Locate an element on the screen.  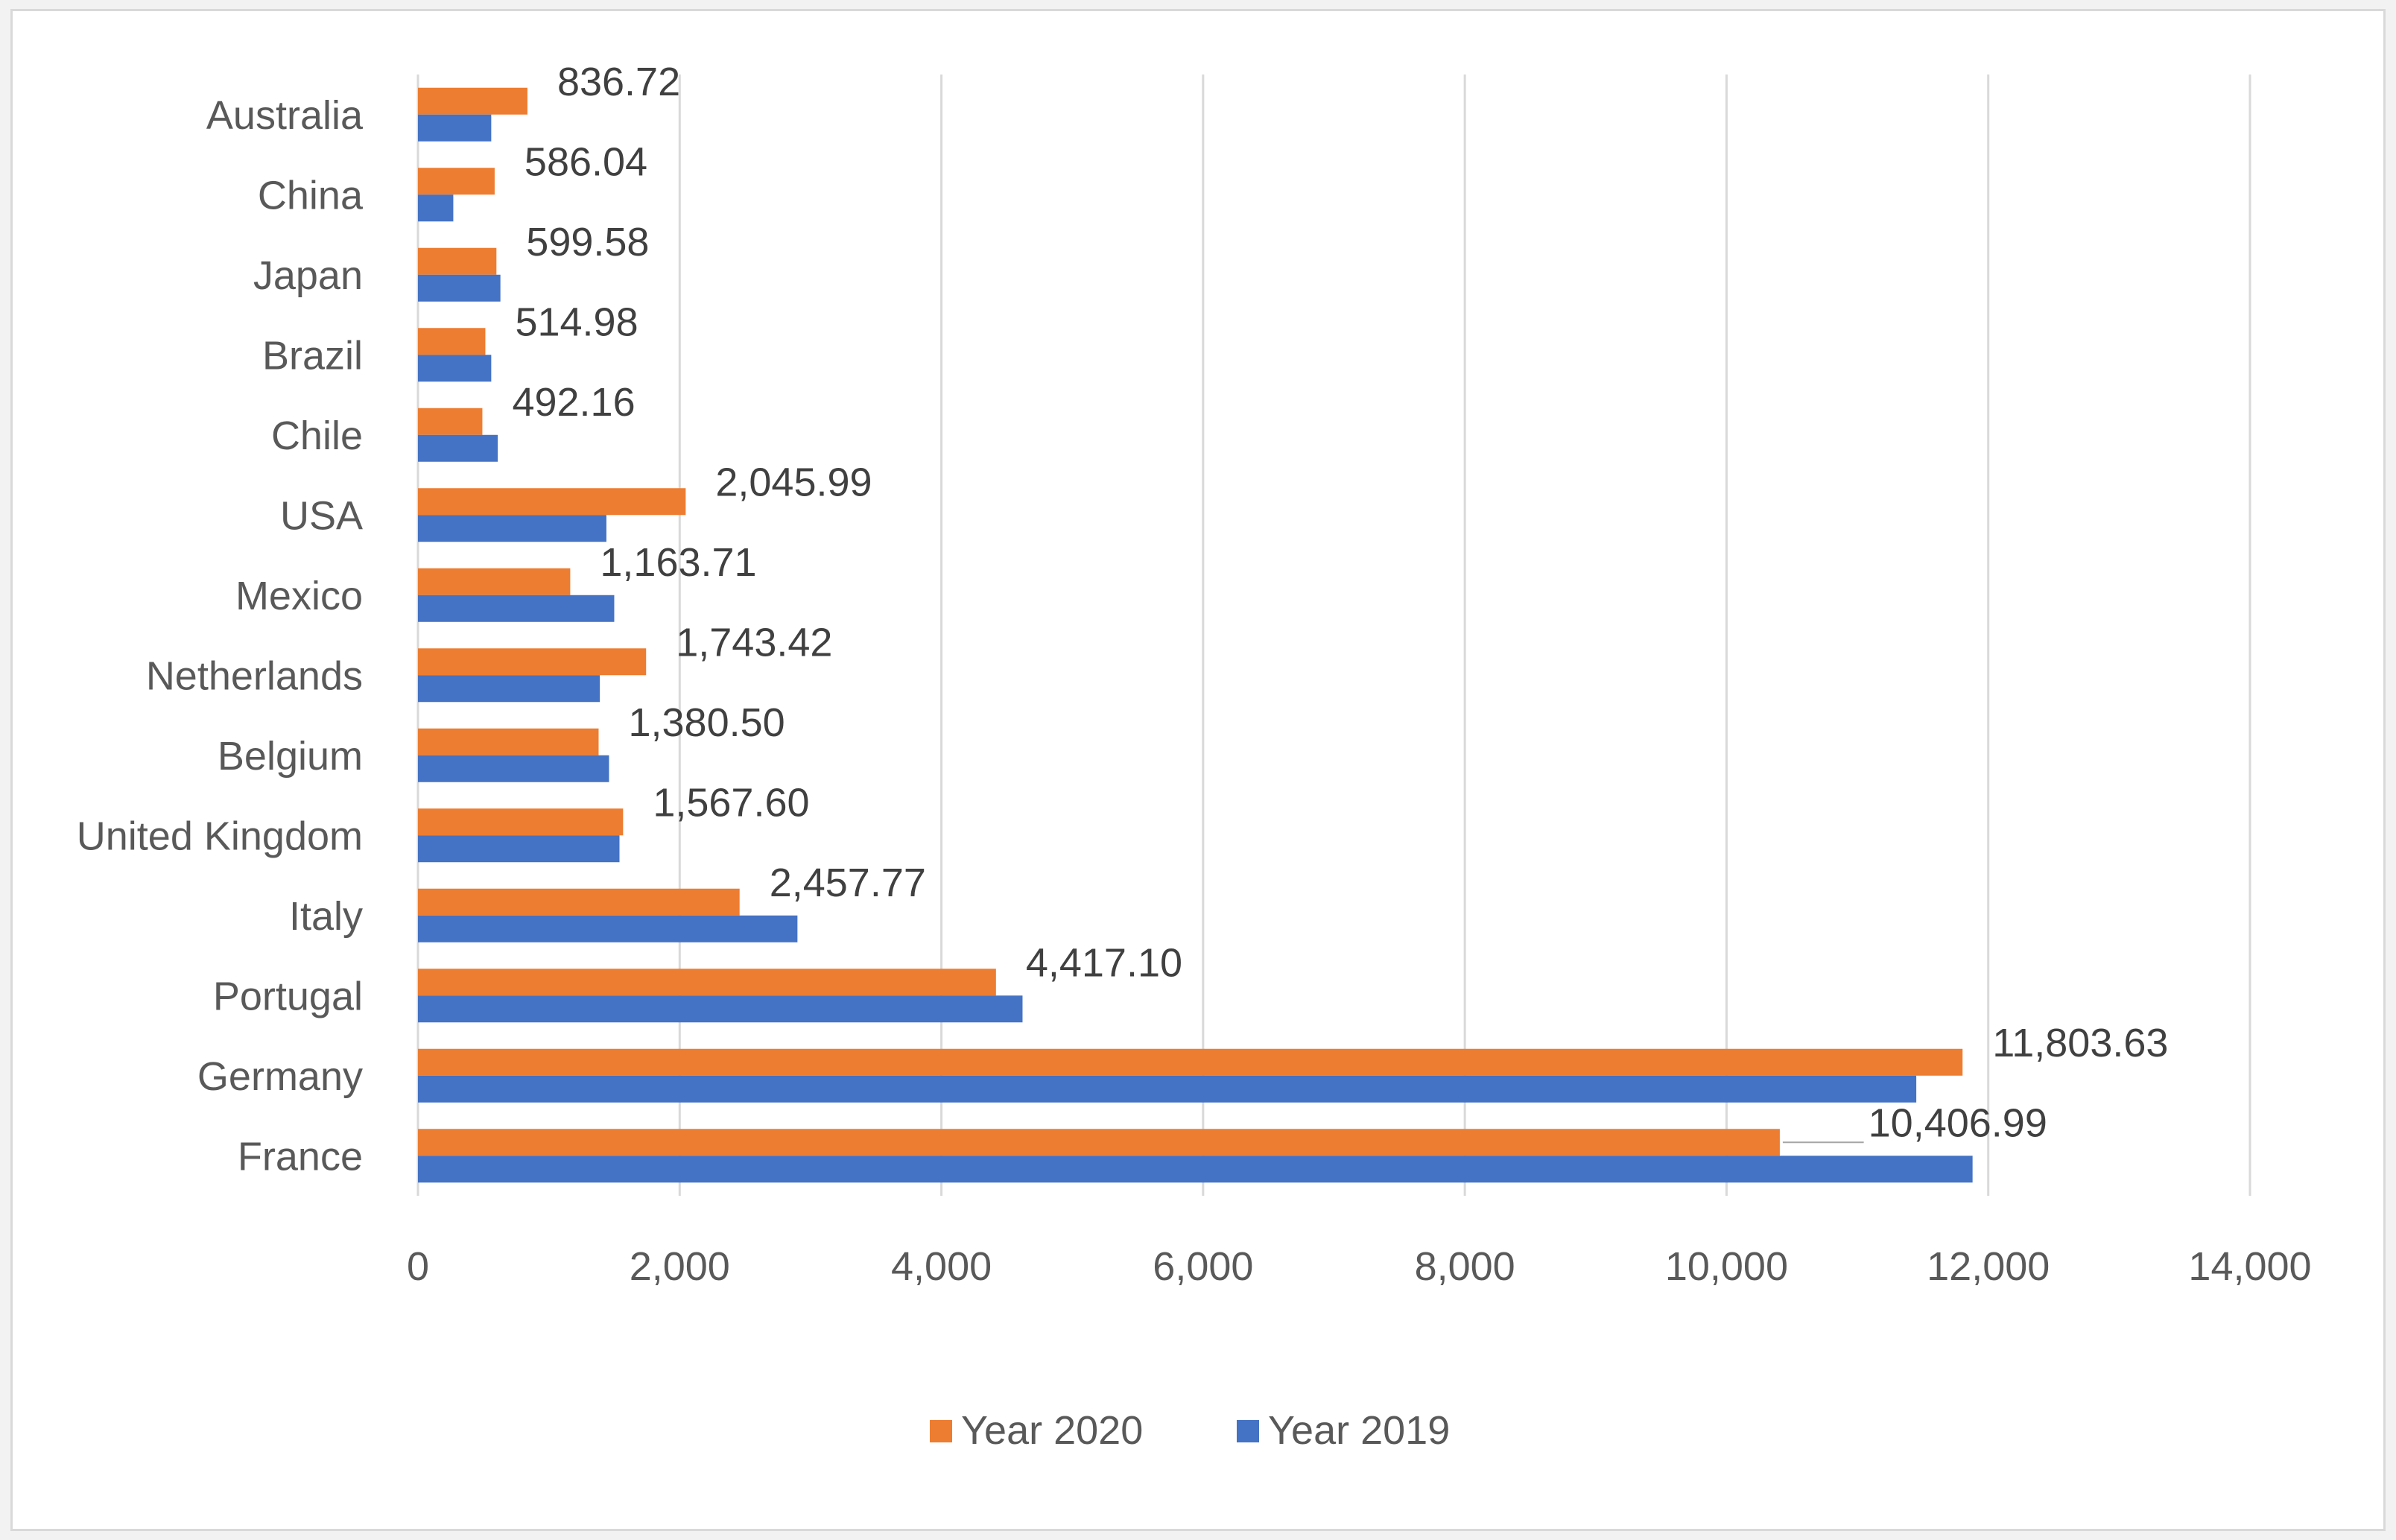
category-label: France is located at coordinates (300, 1156).